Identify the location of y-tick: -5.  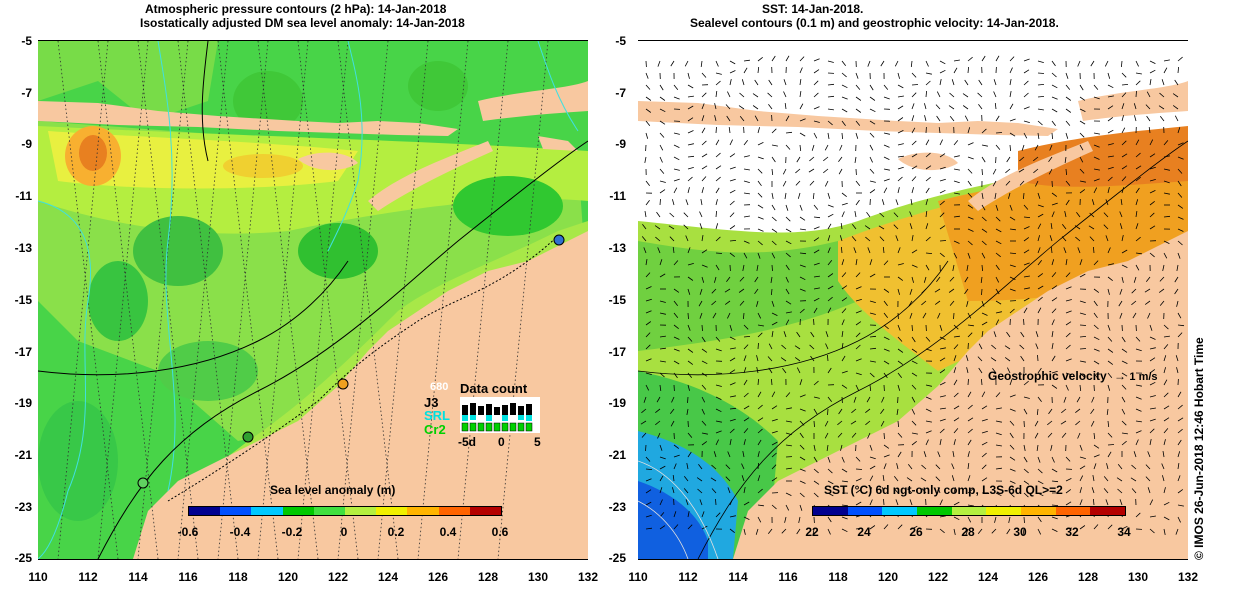
(620, 41).